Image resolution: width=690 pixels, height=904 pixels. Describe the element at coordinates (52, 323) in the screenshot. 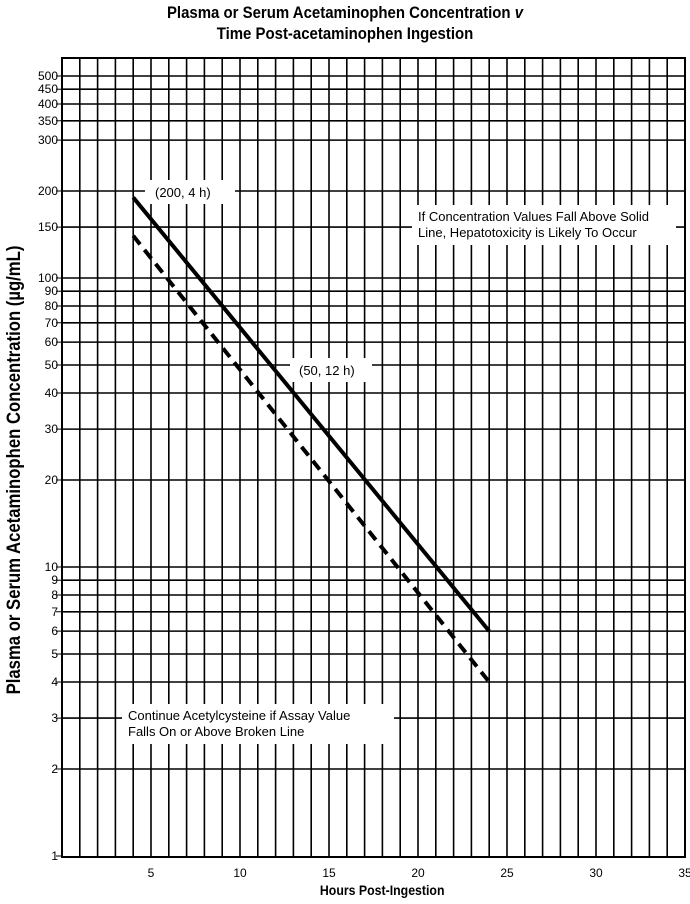

I see `y-tick-70: 70` at that location.